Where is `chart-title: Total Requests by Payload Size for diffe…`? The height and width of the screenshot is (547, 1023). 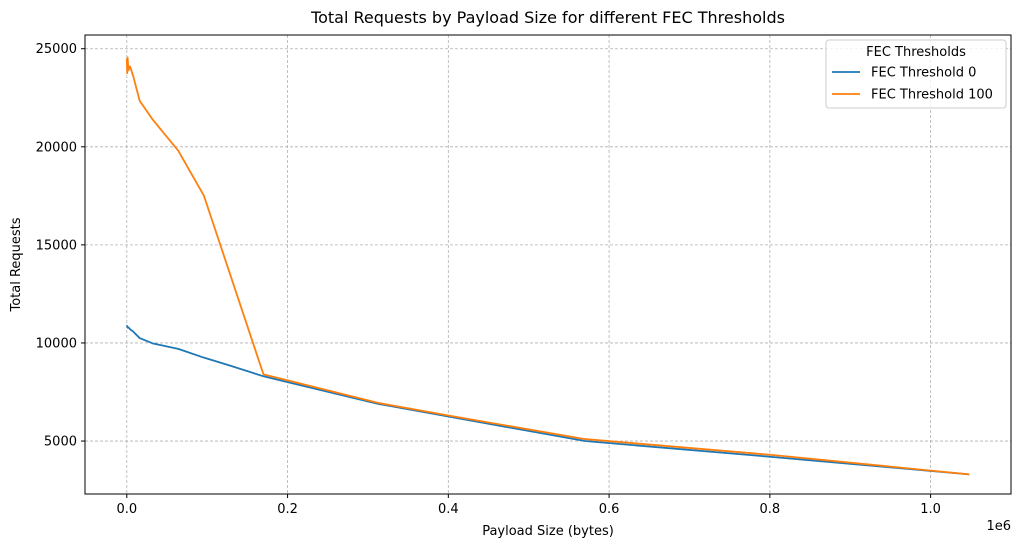 chart-title: Total Requests by Payload Size for diffe… is located at coordinates (547, 17).